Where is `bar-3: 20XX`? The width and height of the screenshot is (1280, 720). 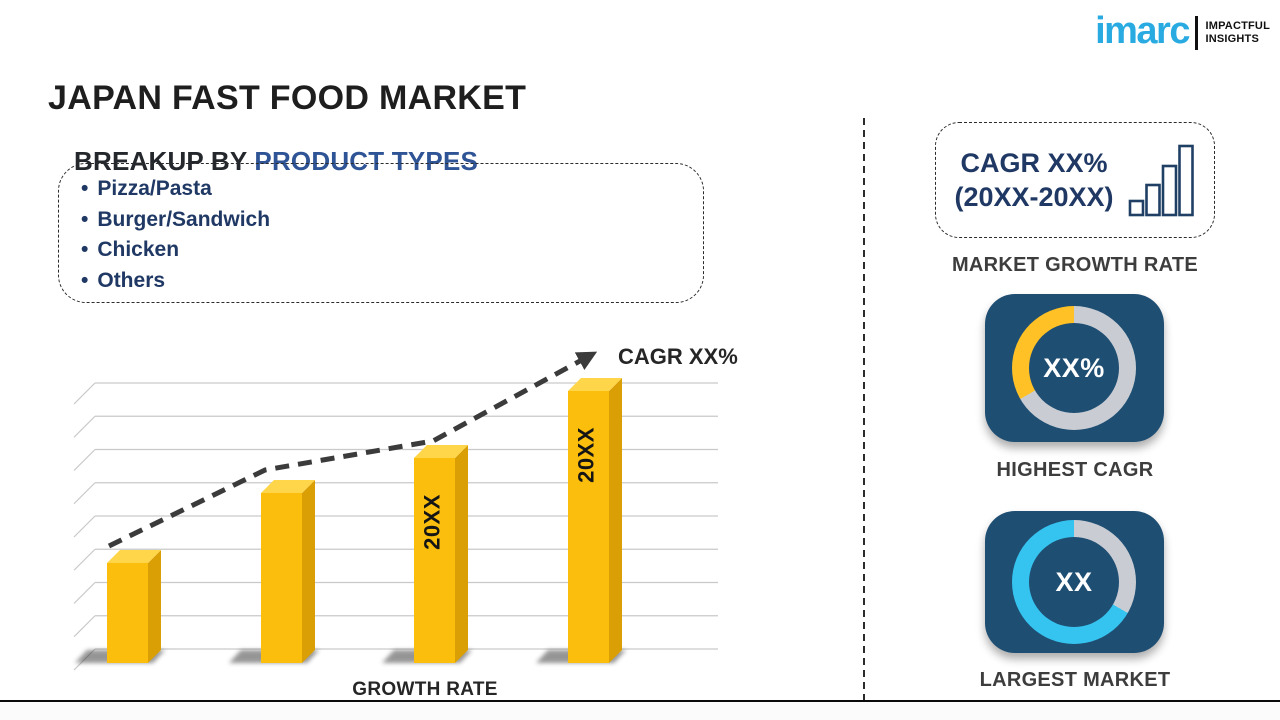 bar-3: 20XX is located at coordinates (427, 554).